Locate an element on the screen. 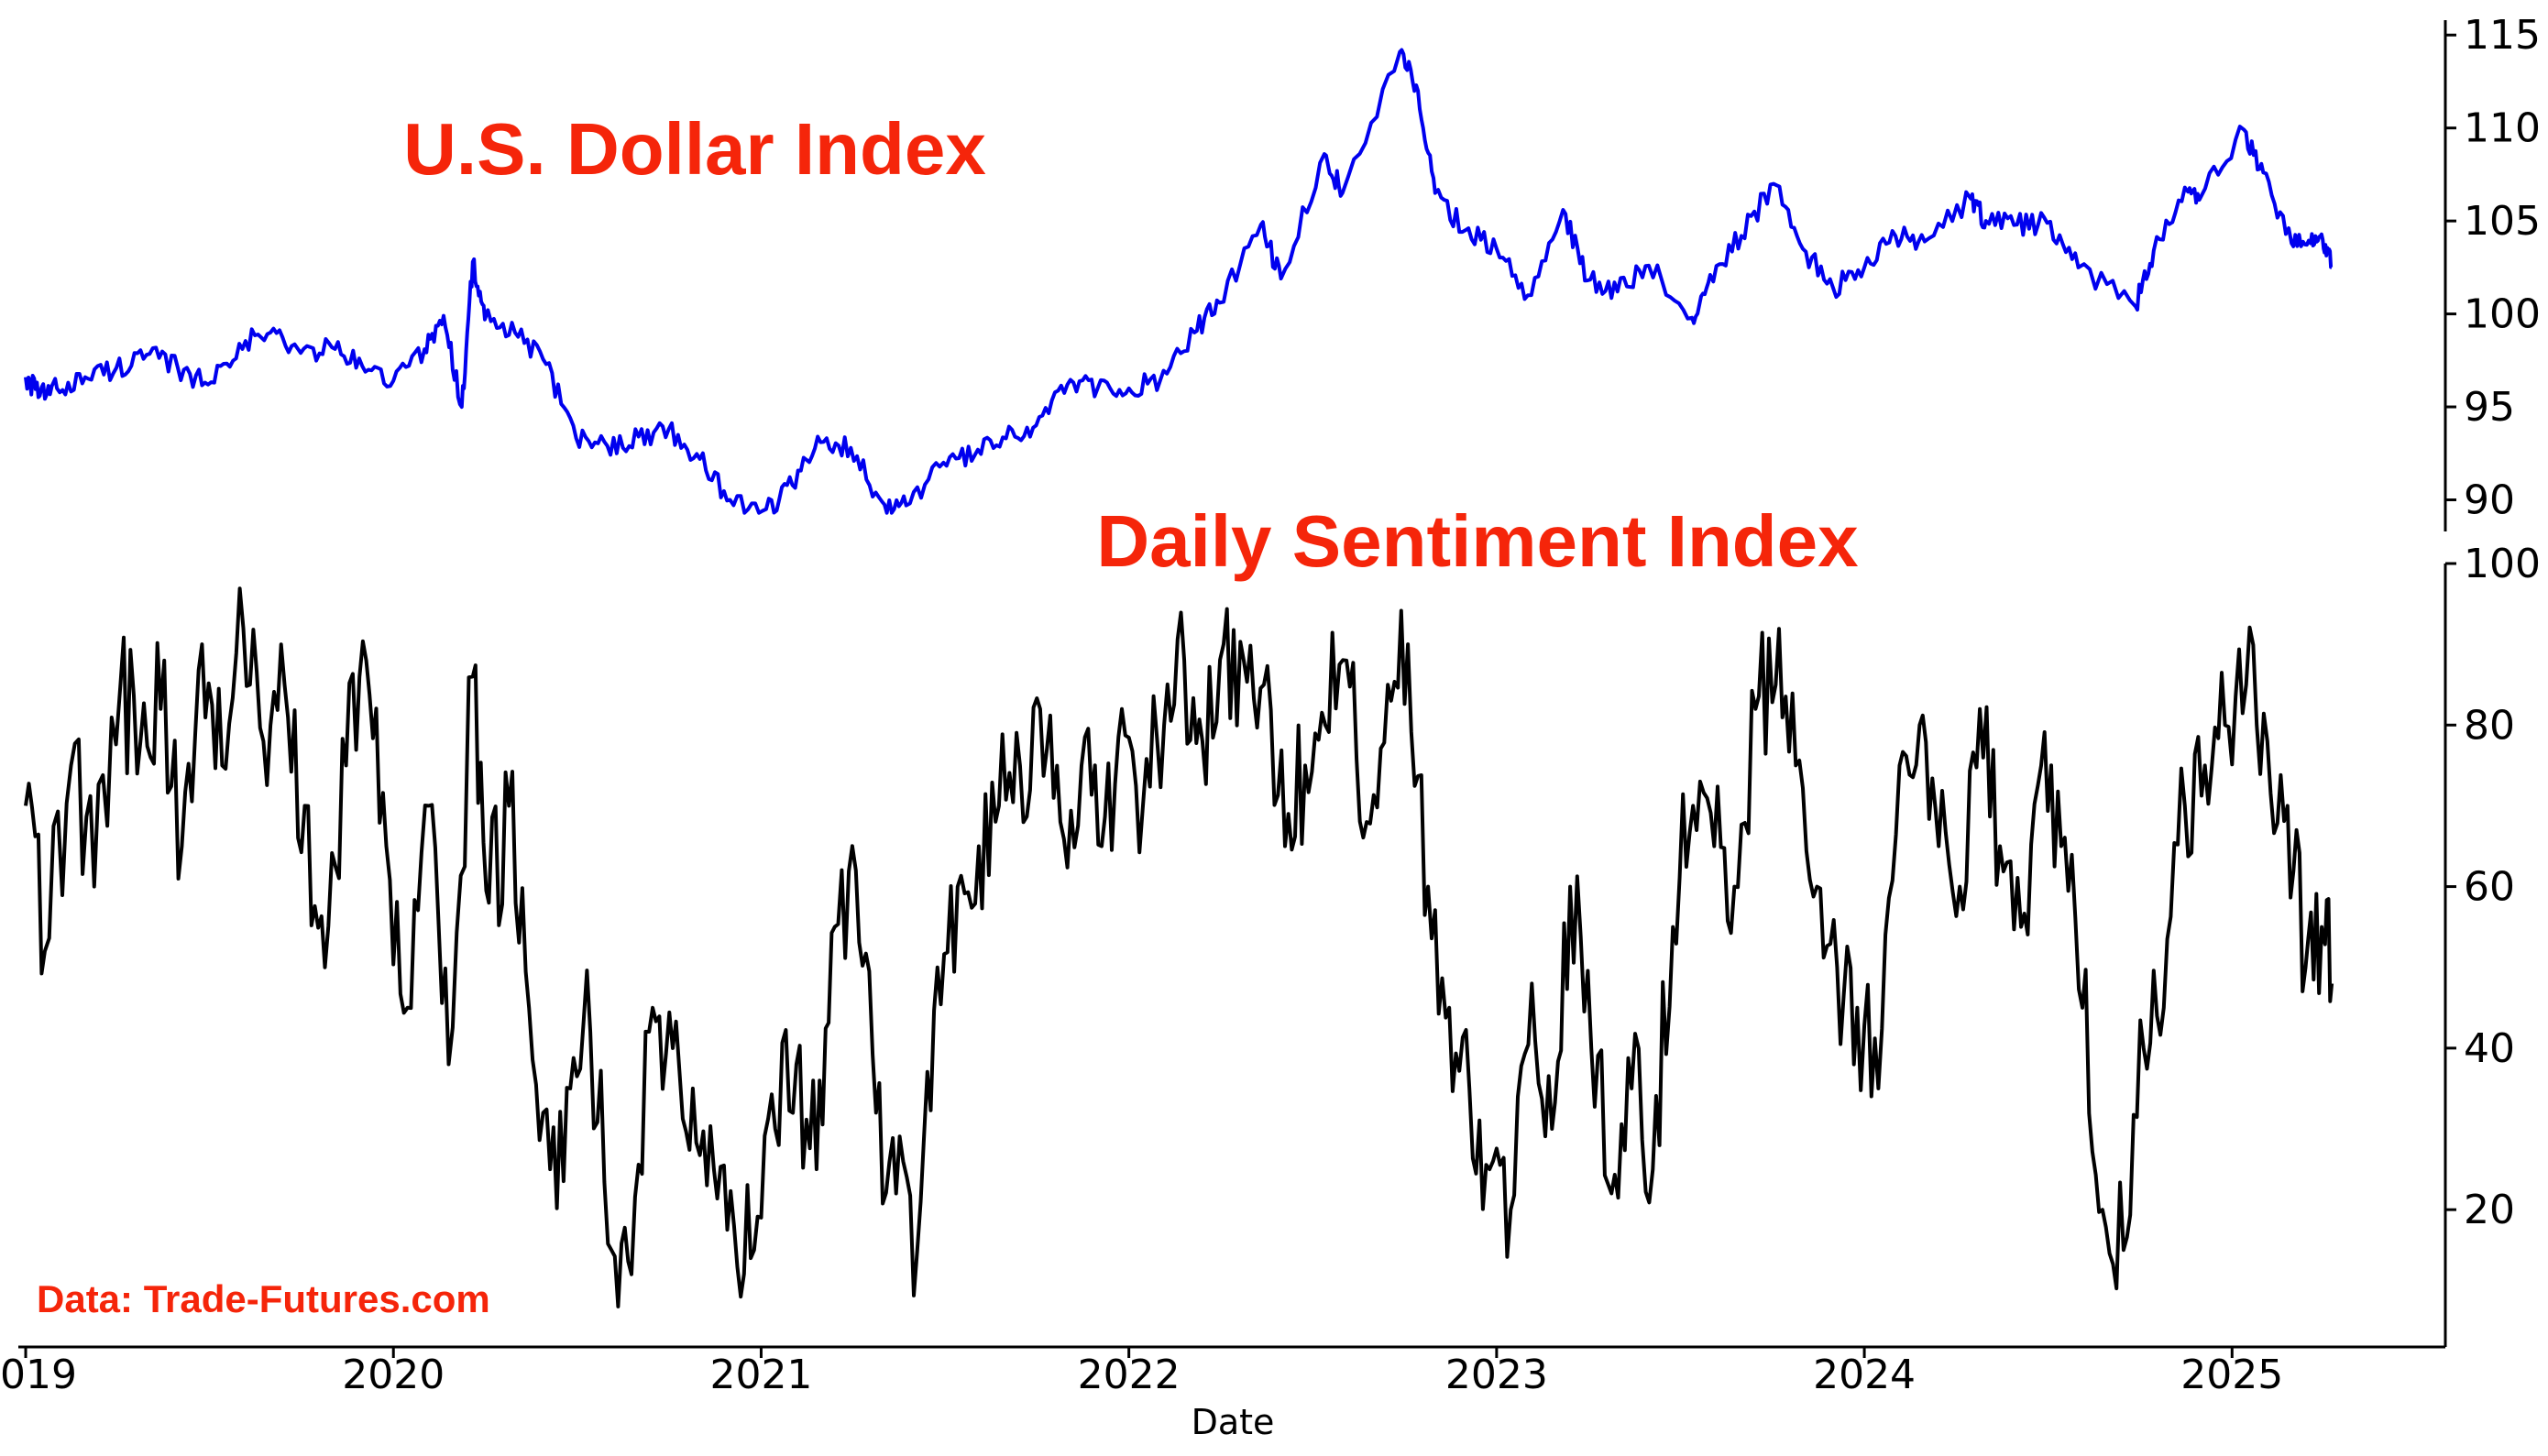 The height and width of the screenshot is (1456, 2548). dollar-index-y-tick-label: 115 is located at coordinates (2502, 35).